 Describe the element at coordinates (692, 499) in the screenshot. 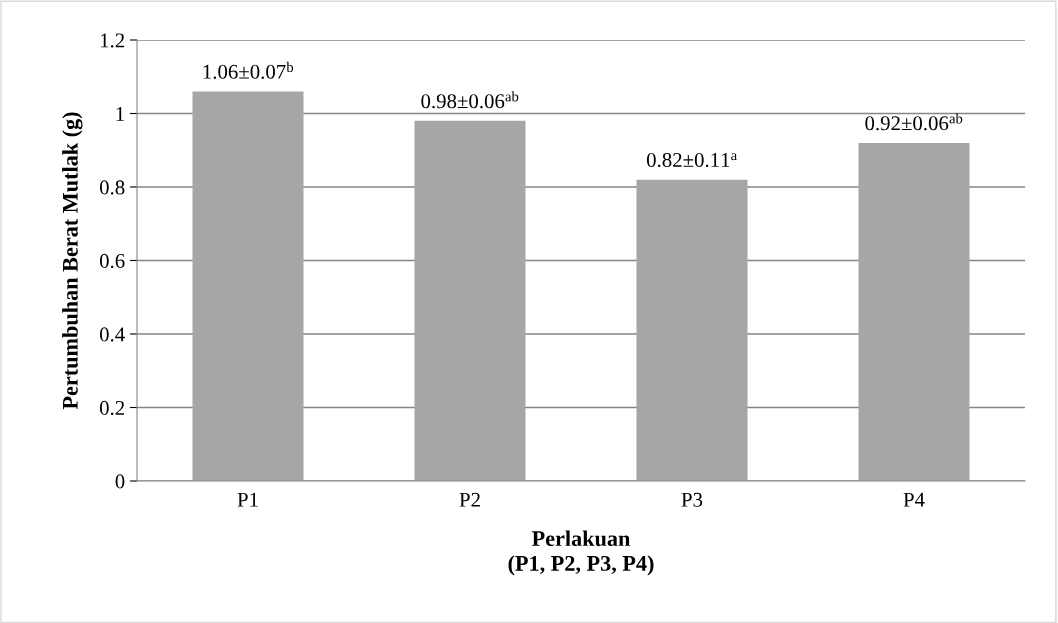

I see `x-tick-label: P3` at that location.